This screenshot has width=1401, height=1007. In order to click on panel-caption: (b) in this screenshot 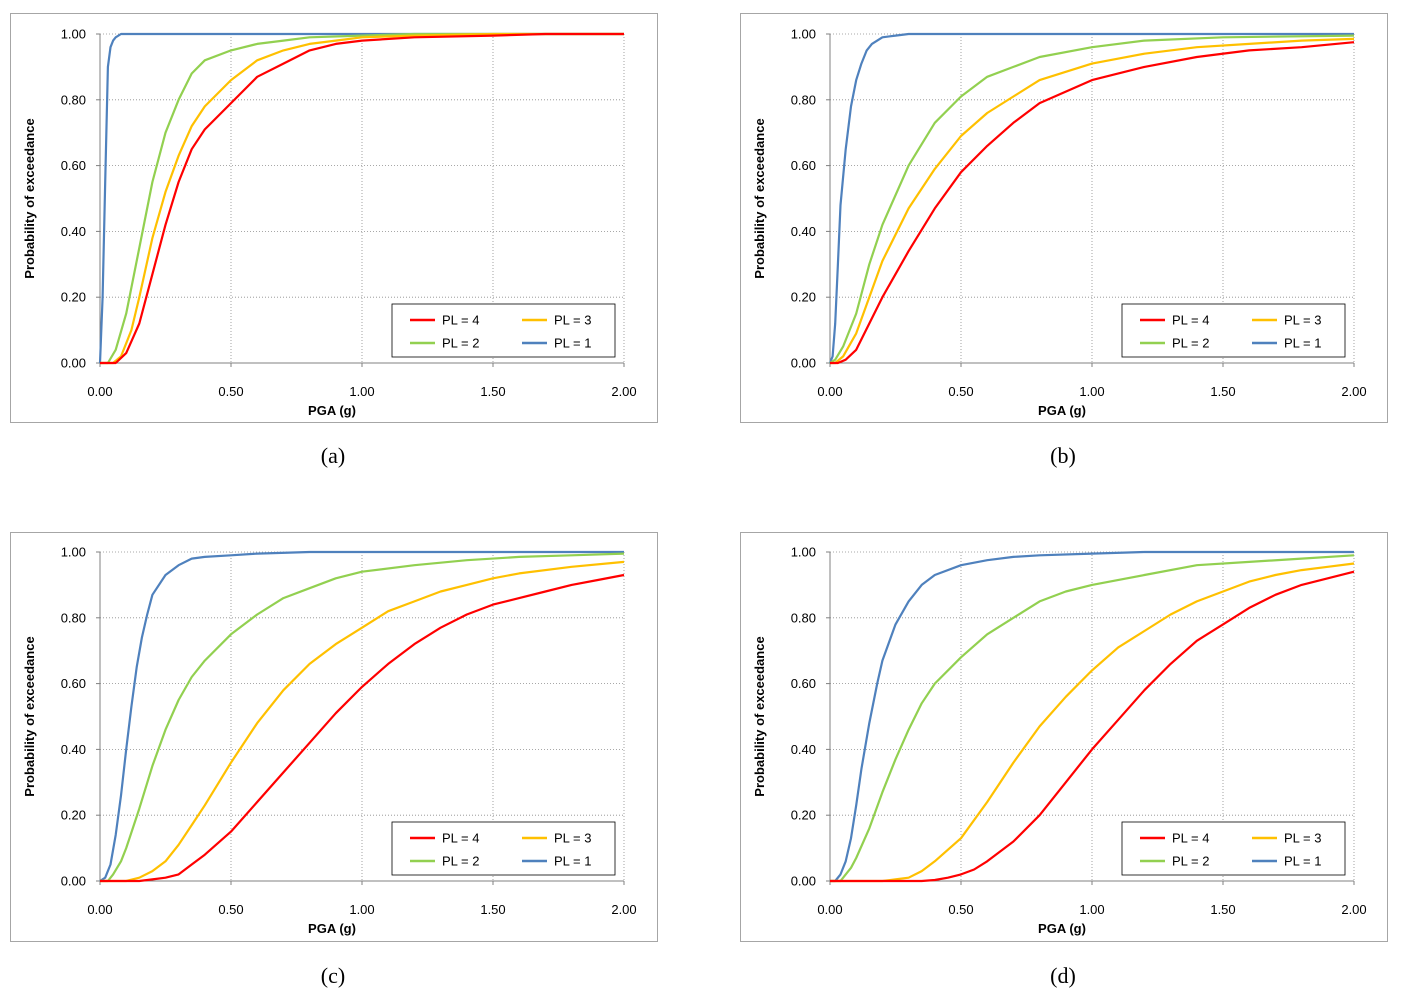, I will do `click(1063, 455)`.